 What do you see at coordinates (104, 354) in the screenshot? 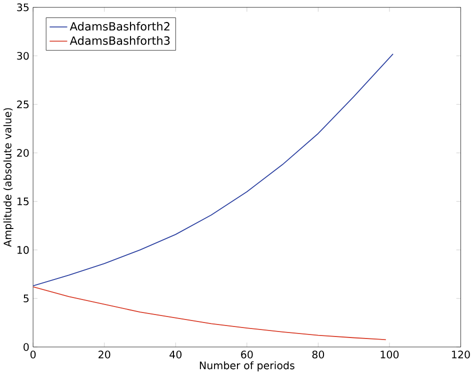
I see `x-tick-label: 20` at bounding box center [104, 354].